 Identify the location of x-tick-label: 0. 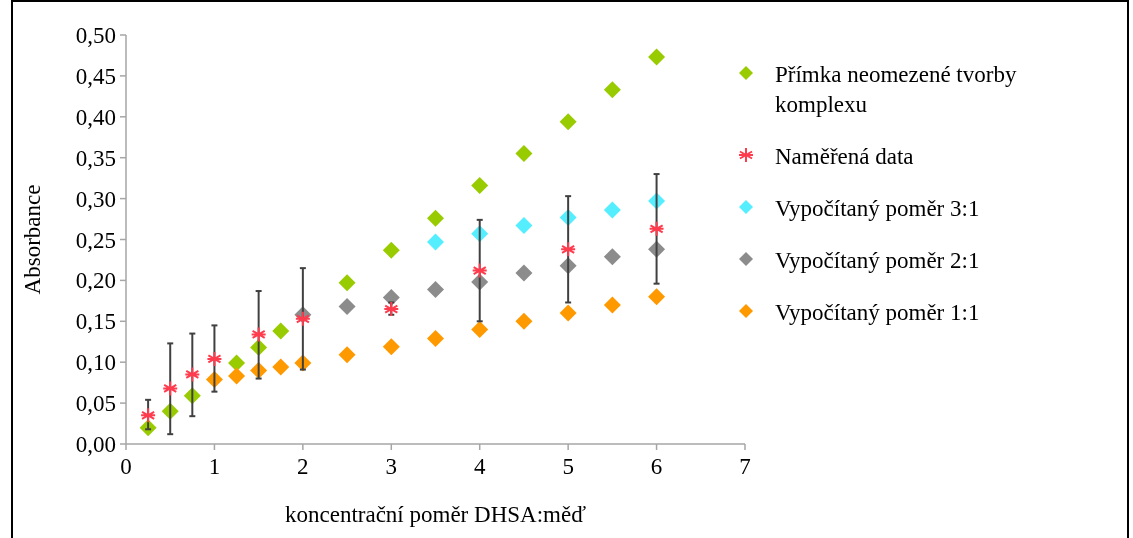
(126, 466).